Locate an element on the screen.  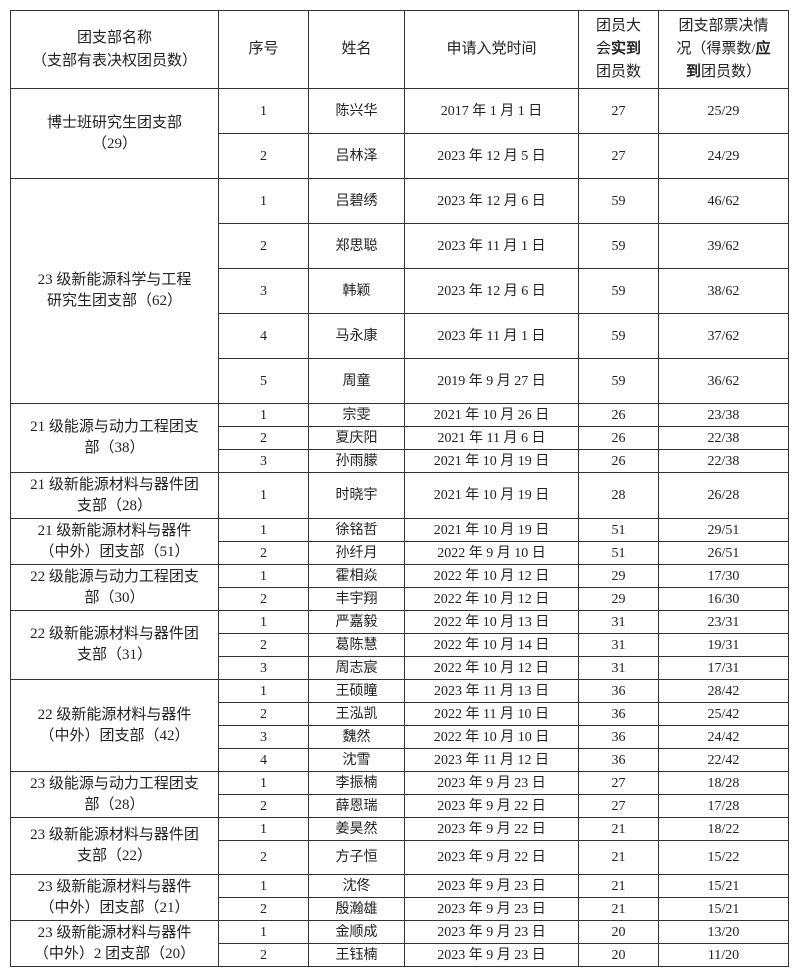
member-name: 吕碧绣 is located at coordinates (356, 201).